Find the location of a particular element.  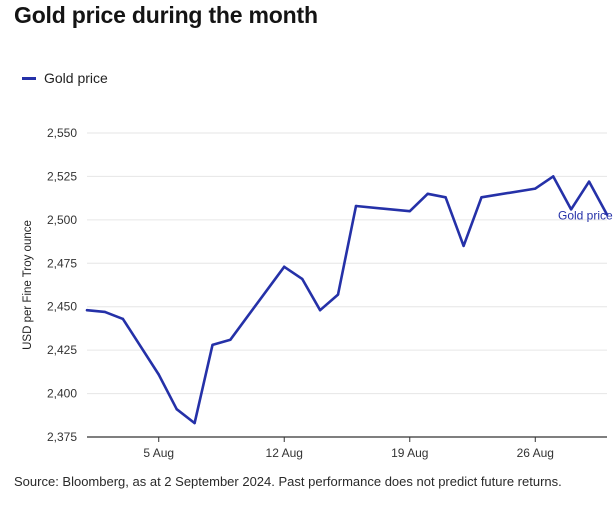

x-tick-label: 12 Aug is located at coordinates (284, 453).